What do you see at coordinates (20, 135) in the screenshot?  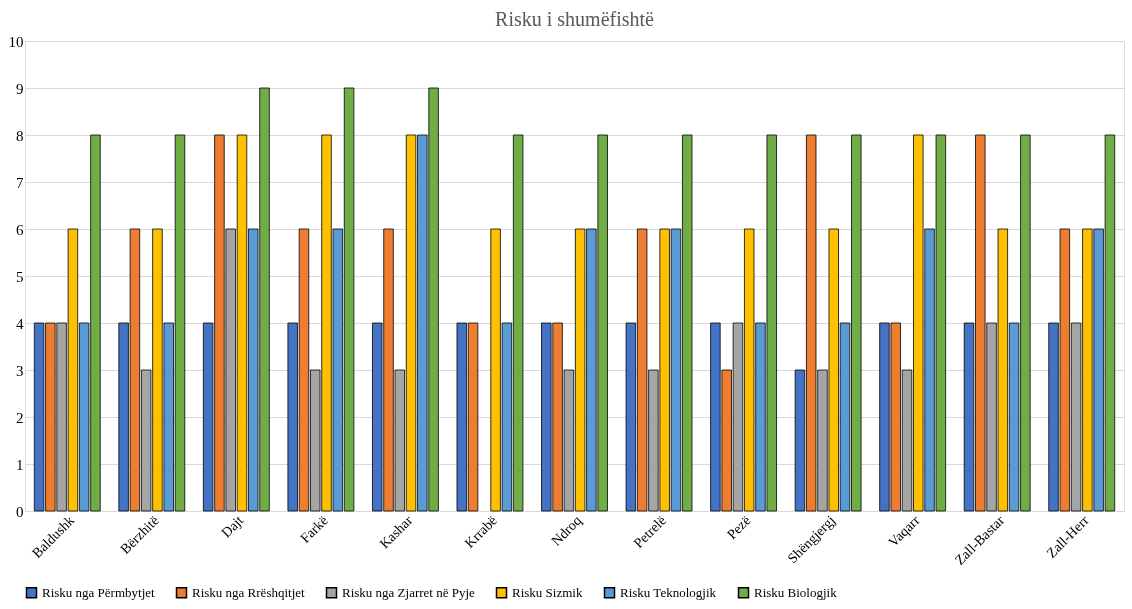 I see `y-tick-label: 8` at bounding box center [20, 135].